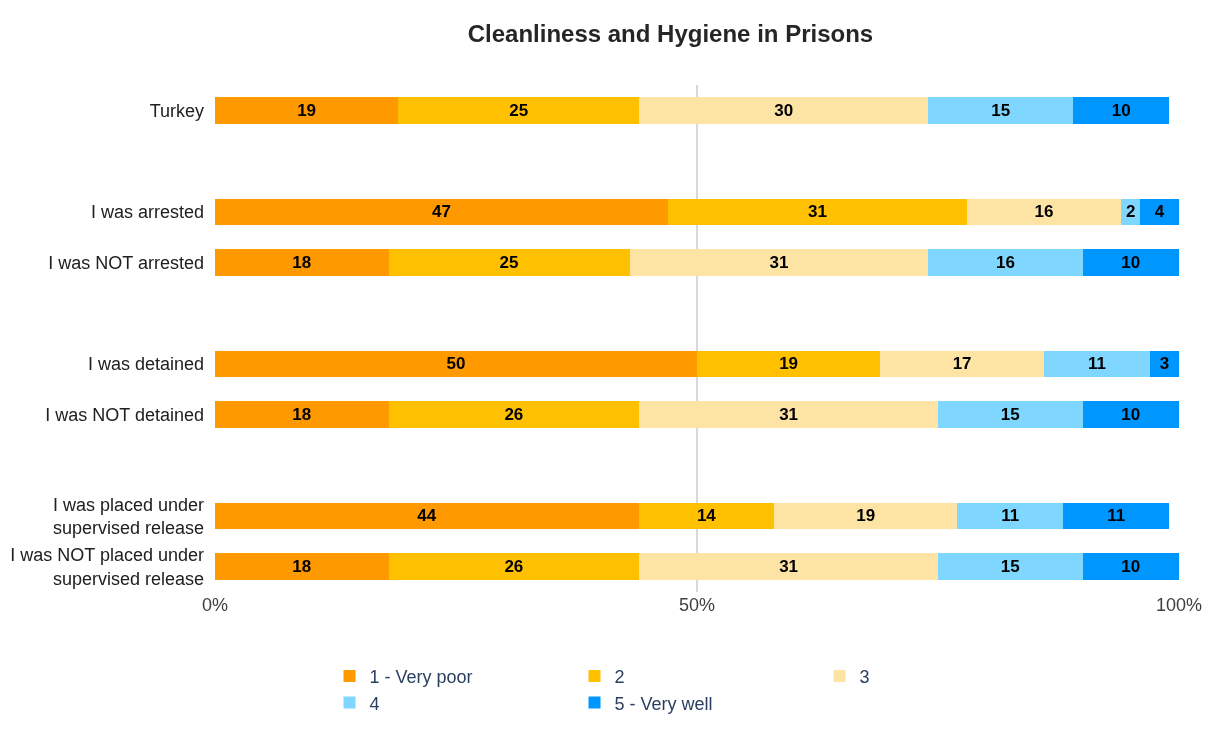 Image resolution: width=1219 pixels, height=731 pixels. What do you see at coordinates (124, 414) in the screenshot?
I see `y-tick-label: I was NOT detained` at bounding box center [124, 414].